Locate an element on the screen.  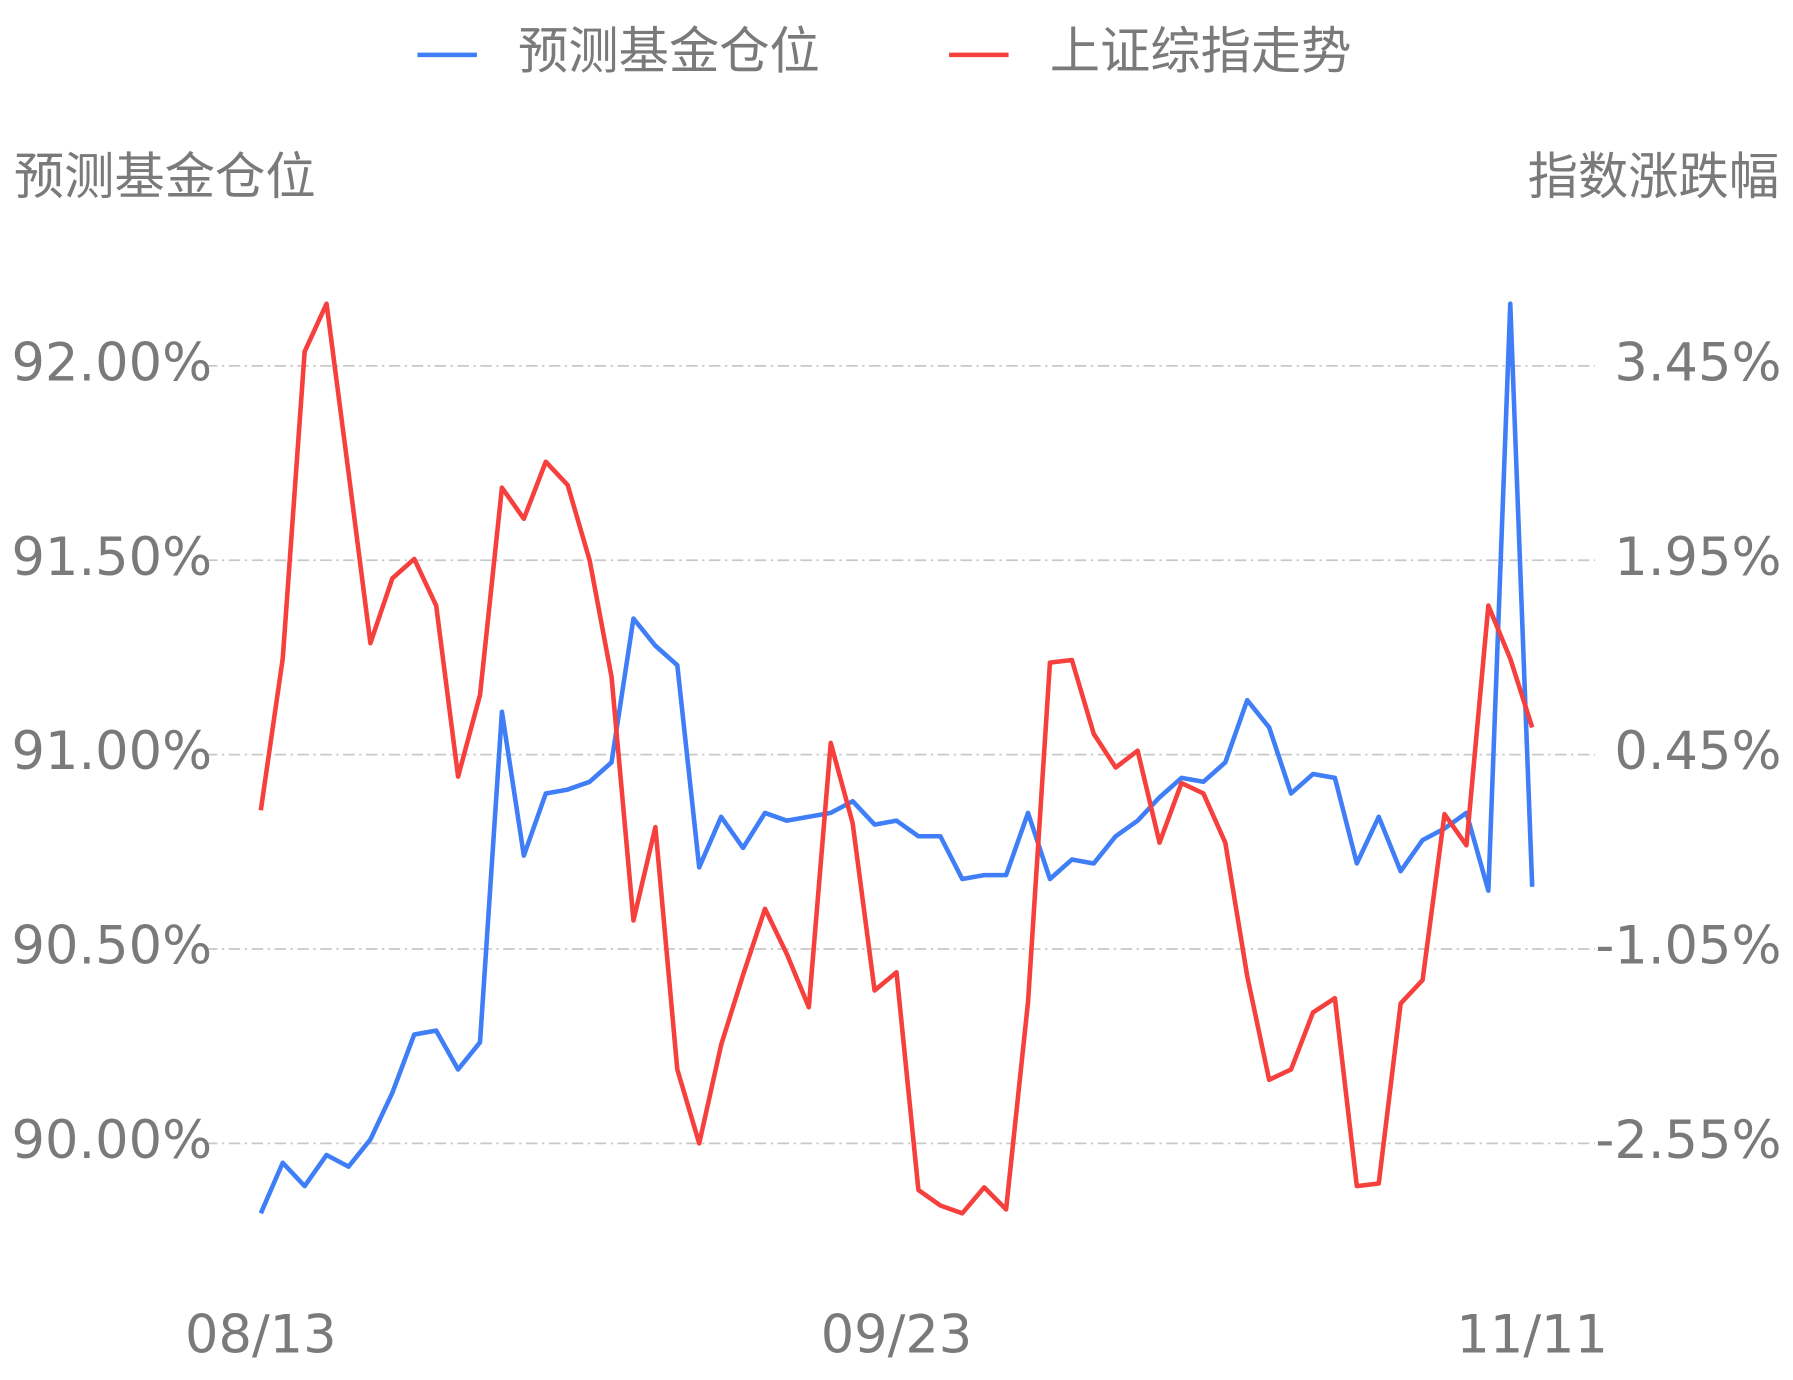
y2-tick-label: 0.45% is located at coordinates (1697, 751).